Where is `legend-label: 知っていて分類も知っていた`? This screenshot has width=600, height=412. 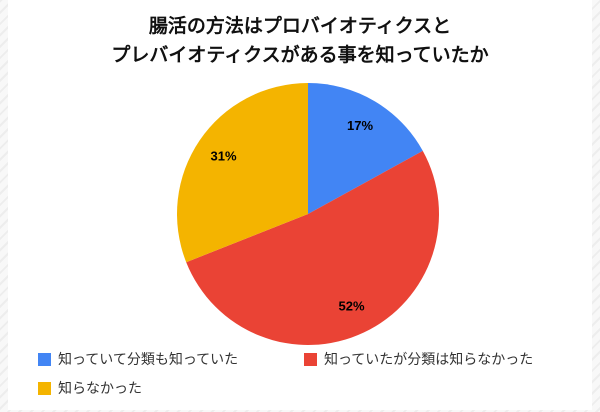
legend-label: 知っていて分類も知っていた is located at coordinates (148, 359).